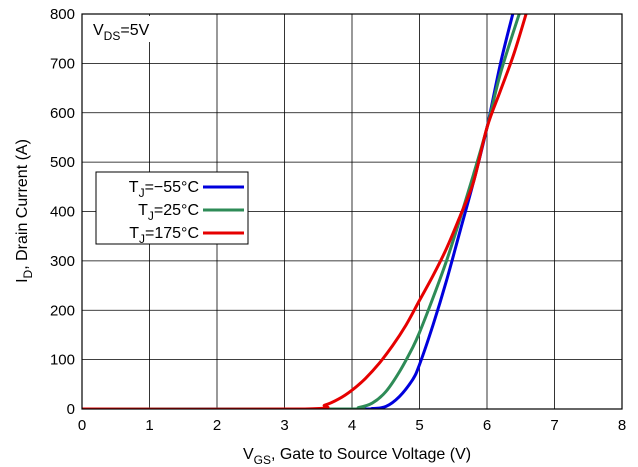 The image size is (638, 467). What do you see at coordinates (622, 425) in the screenshot?
I see `x-tick-label: 8` at bounding box center [622, 425].